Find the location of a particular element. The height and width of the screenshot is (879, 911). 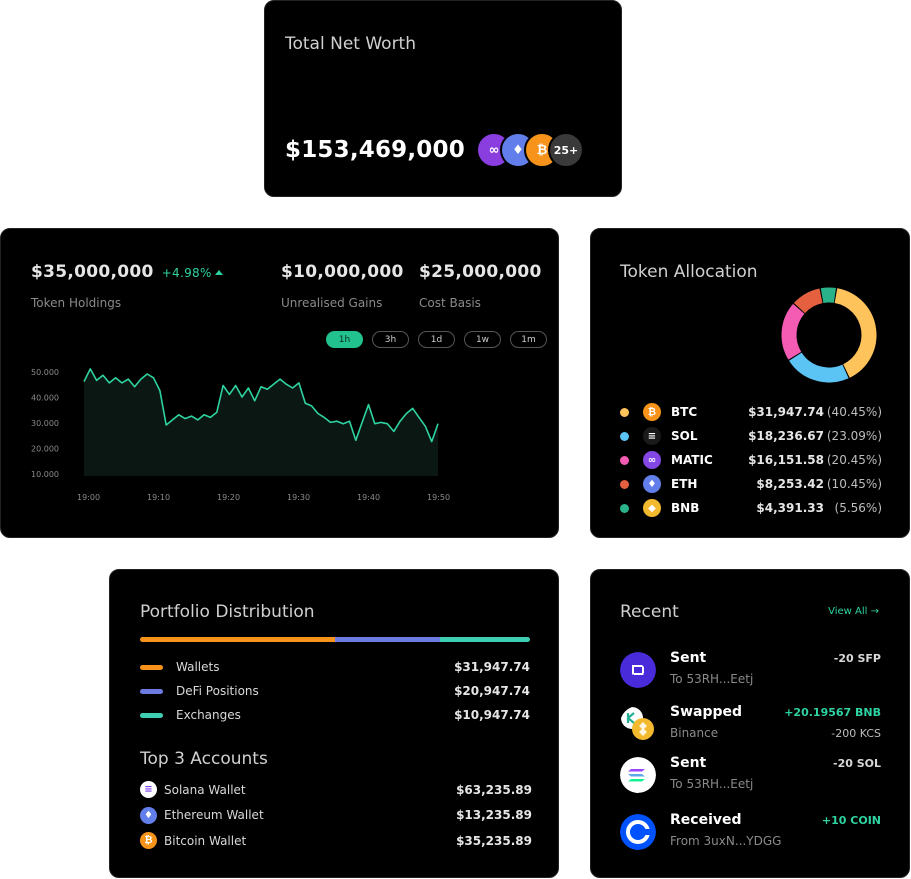

top-accounts-title: Top 3 Accounts is located at coordinates (204, 759).